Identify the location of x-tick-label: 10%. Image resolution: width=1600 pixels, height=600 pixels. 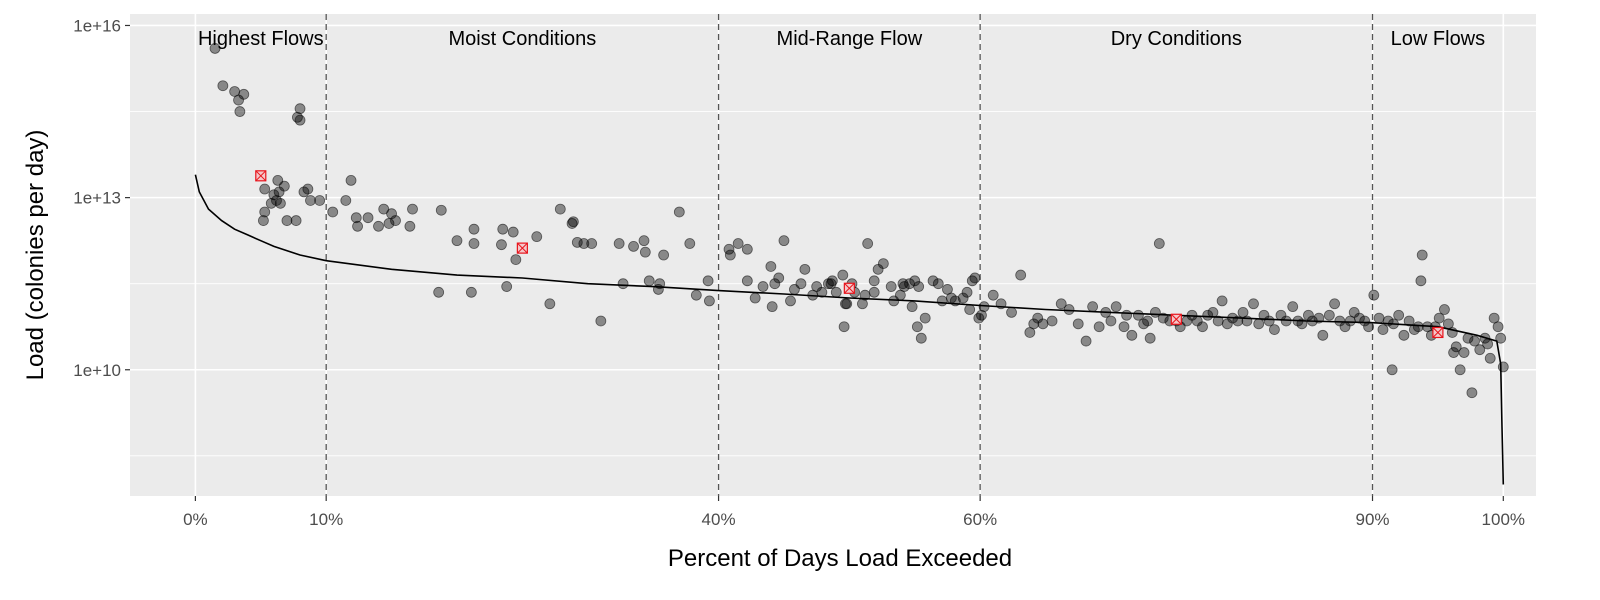
(326, 519).